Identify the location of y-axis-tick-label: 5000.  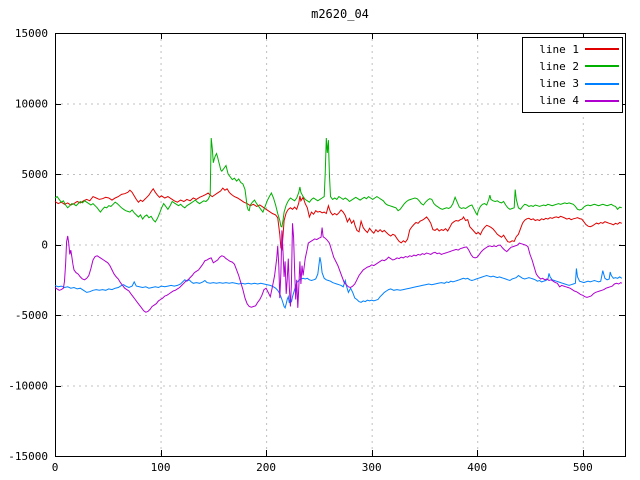
(35, 174).